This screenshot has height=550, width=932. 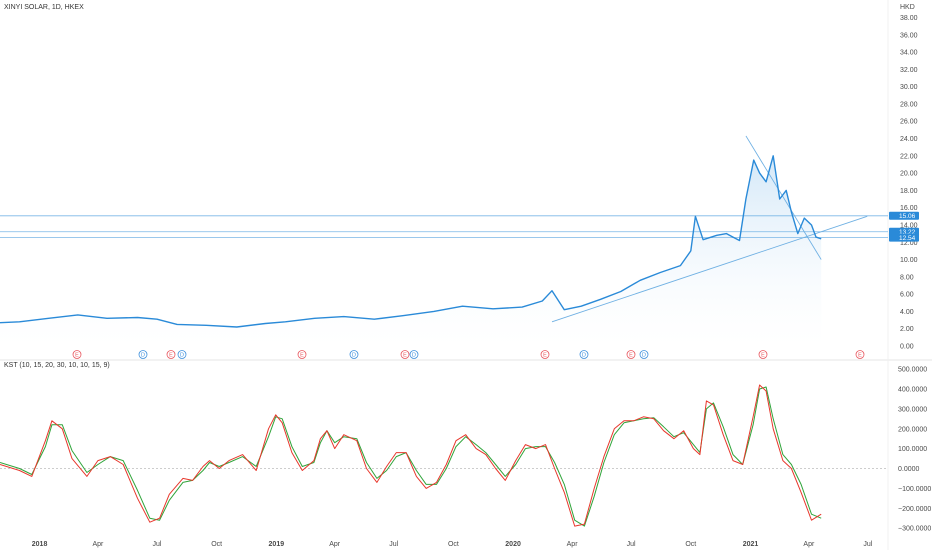 I want to click on price-tick-label: 24.00, so click(x=909, y=139).